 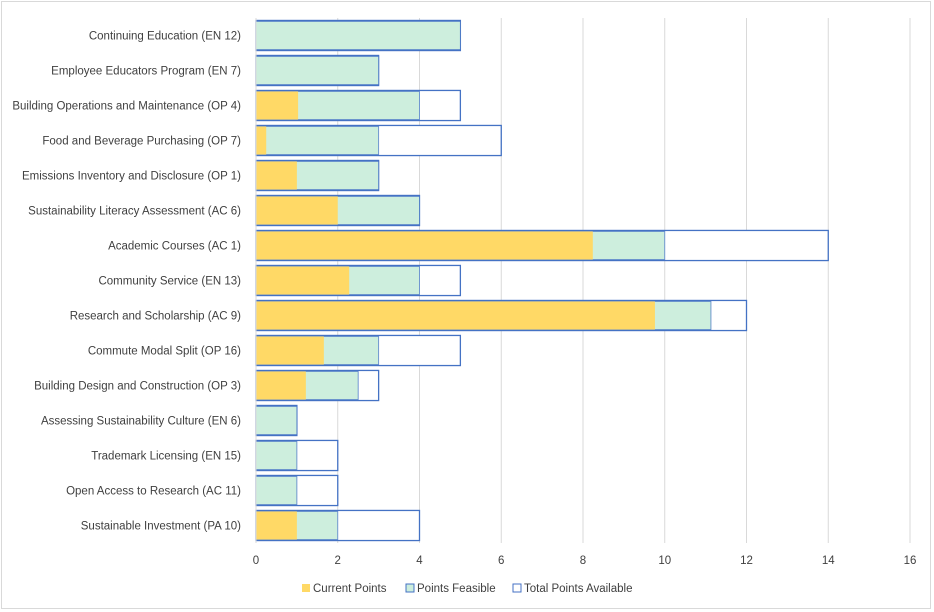 What do you see at coordinates (164, 352) in the screenshot?
I see `category-label: Commute Modal Split (OP 16)` at bounding box center [164, 352].